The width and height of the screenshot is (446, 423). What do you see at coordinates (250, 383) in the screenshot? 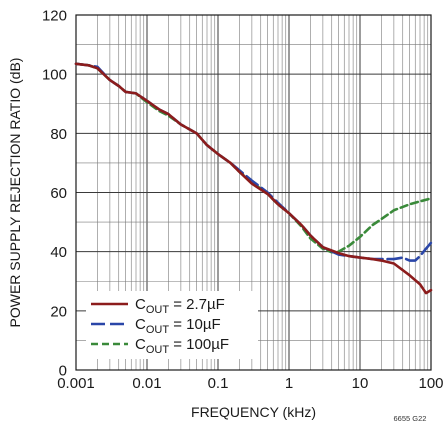
I see `x-tick-labels: 0.001 0.01 0.1 1 10 100` at bounding box center [250, 383].